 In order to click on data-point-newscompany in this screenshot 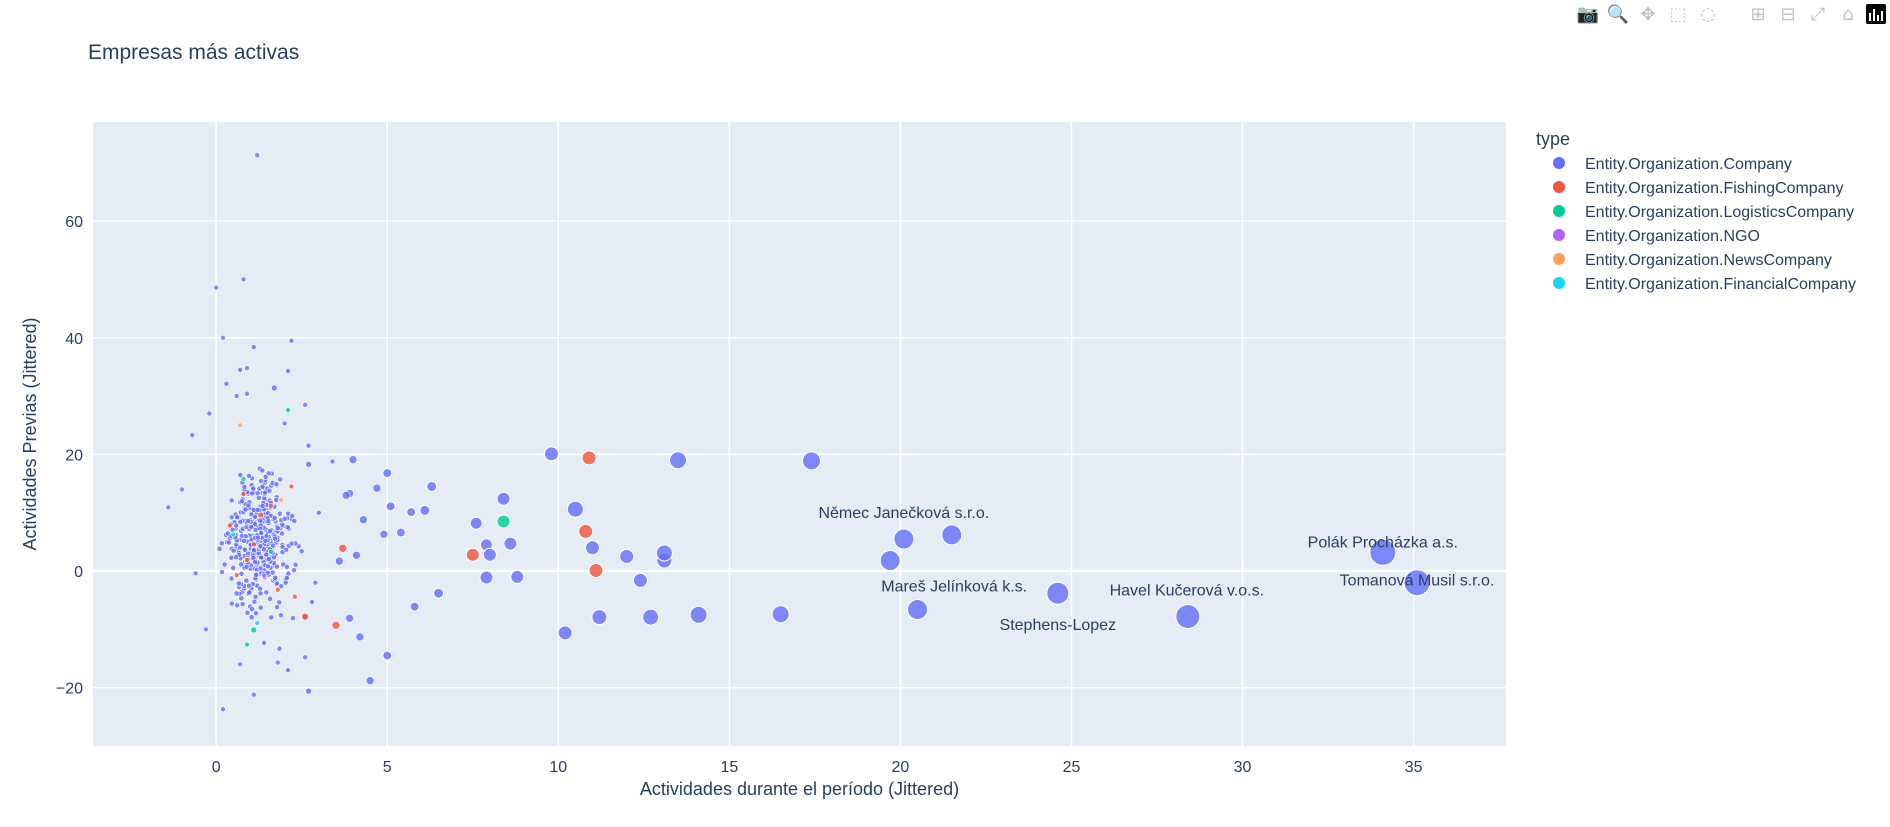, I will do `click(240, 425)`.